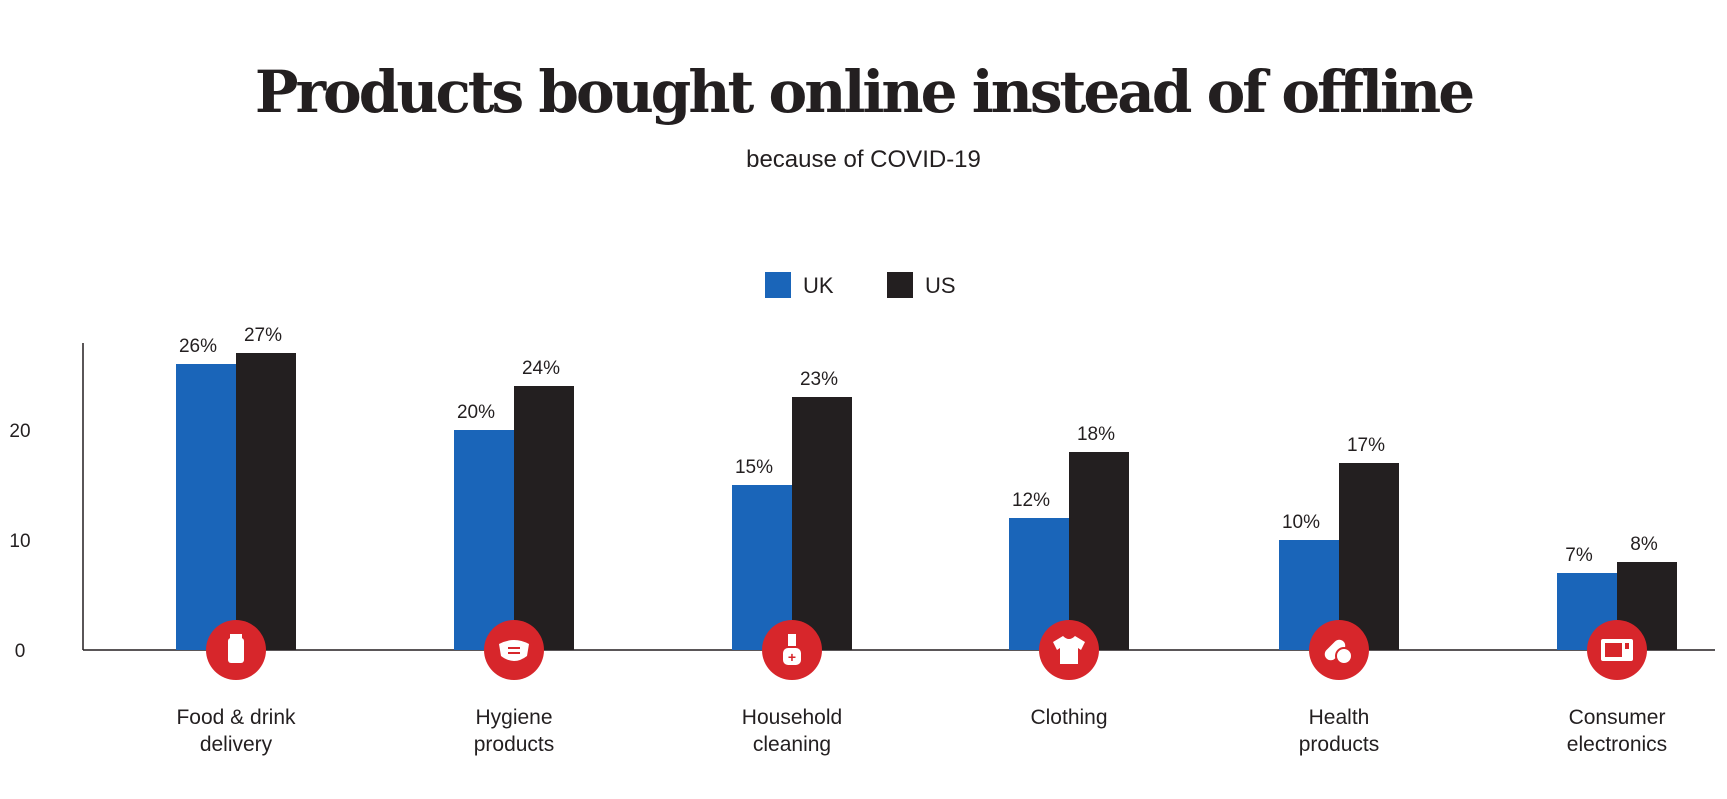 The image size is (1727, 799). I want to click on capsule, so click(1335, 650).